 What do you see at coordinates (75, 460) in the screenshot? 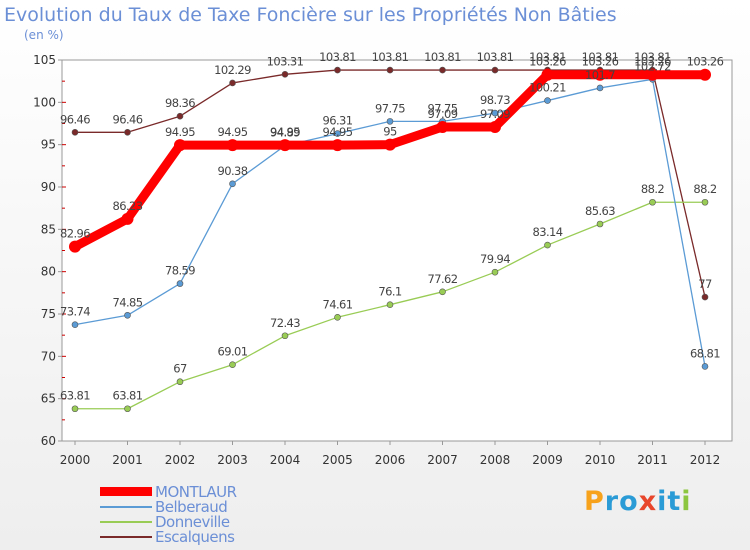
I see `x-tick-label: 2000` at bounding box center [75, 460].